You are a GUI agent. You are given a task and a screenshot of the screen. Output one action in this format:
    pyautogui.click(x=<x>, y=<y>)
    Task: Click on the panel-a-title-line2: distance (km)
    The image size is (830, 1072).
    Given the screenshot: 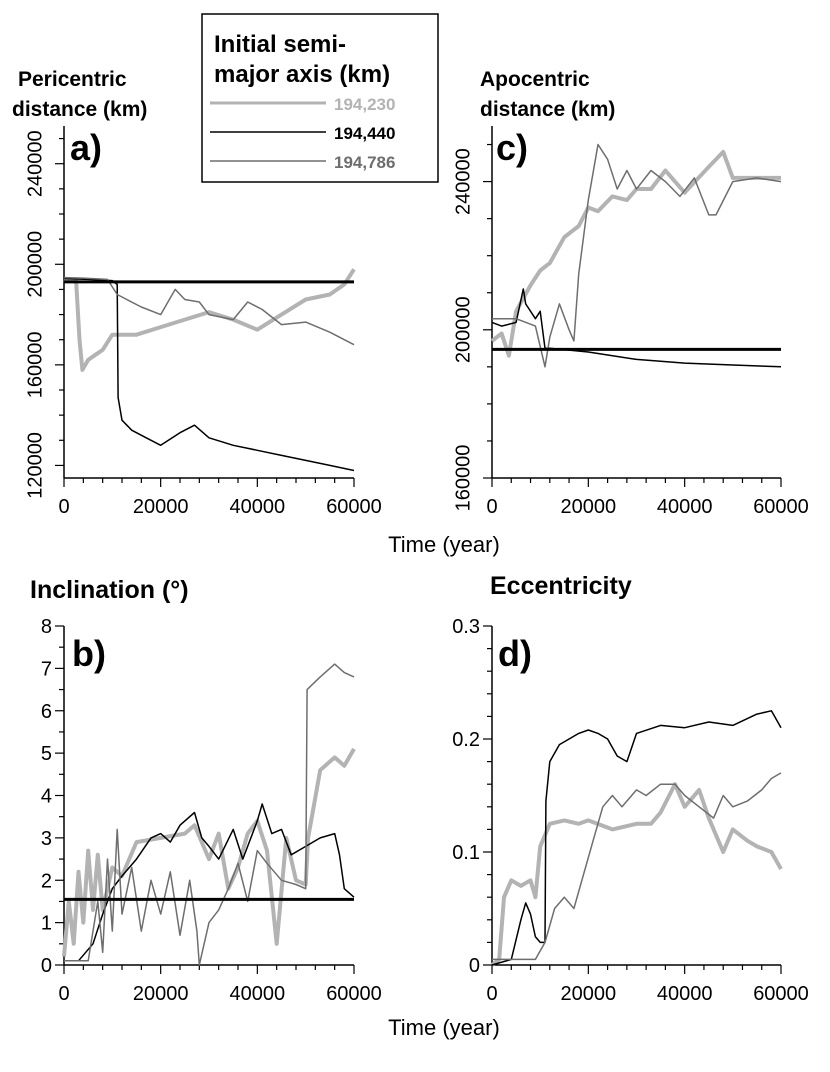 What is the action you would take?
    pyautogui.click(x=79, y=109)
    